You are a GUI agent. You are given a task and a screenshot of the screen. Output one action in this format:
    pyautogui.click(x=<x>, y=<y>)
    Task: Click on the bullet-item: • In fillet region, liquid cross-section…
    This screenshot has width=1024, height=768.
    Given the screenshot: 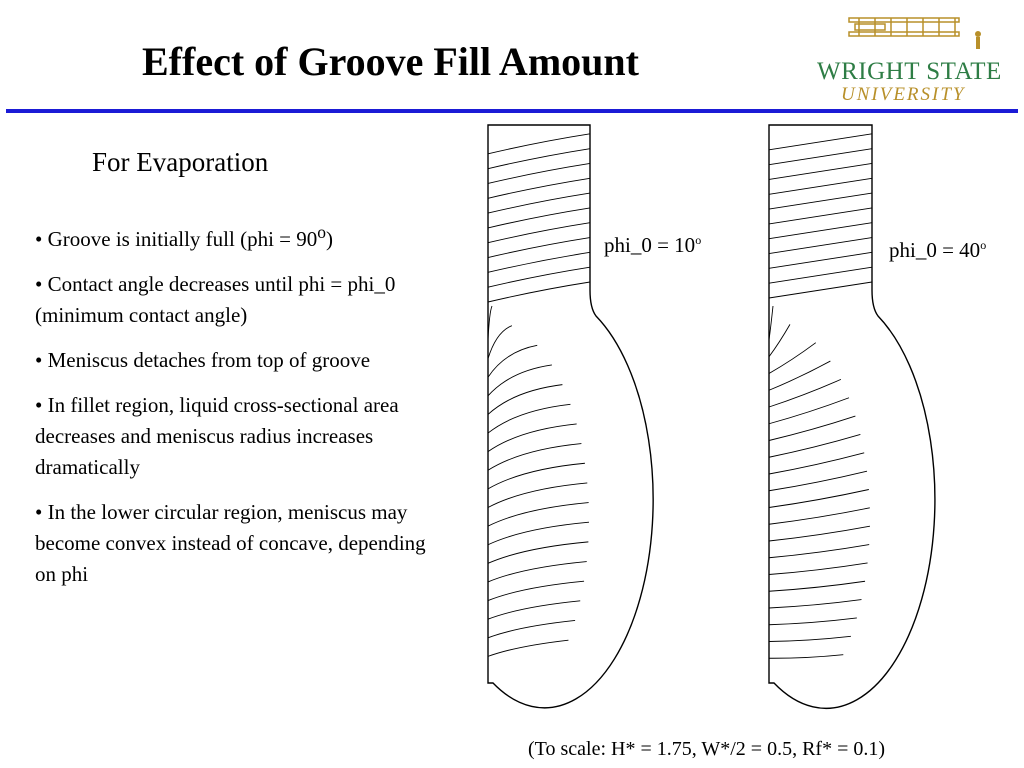 What is the action you would take?
    pyautogui.click(x=217, y=436)
    